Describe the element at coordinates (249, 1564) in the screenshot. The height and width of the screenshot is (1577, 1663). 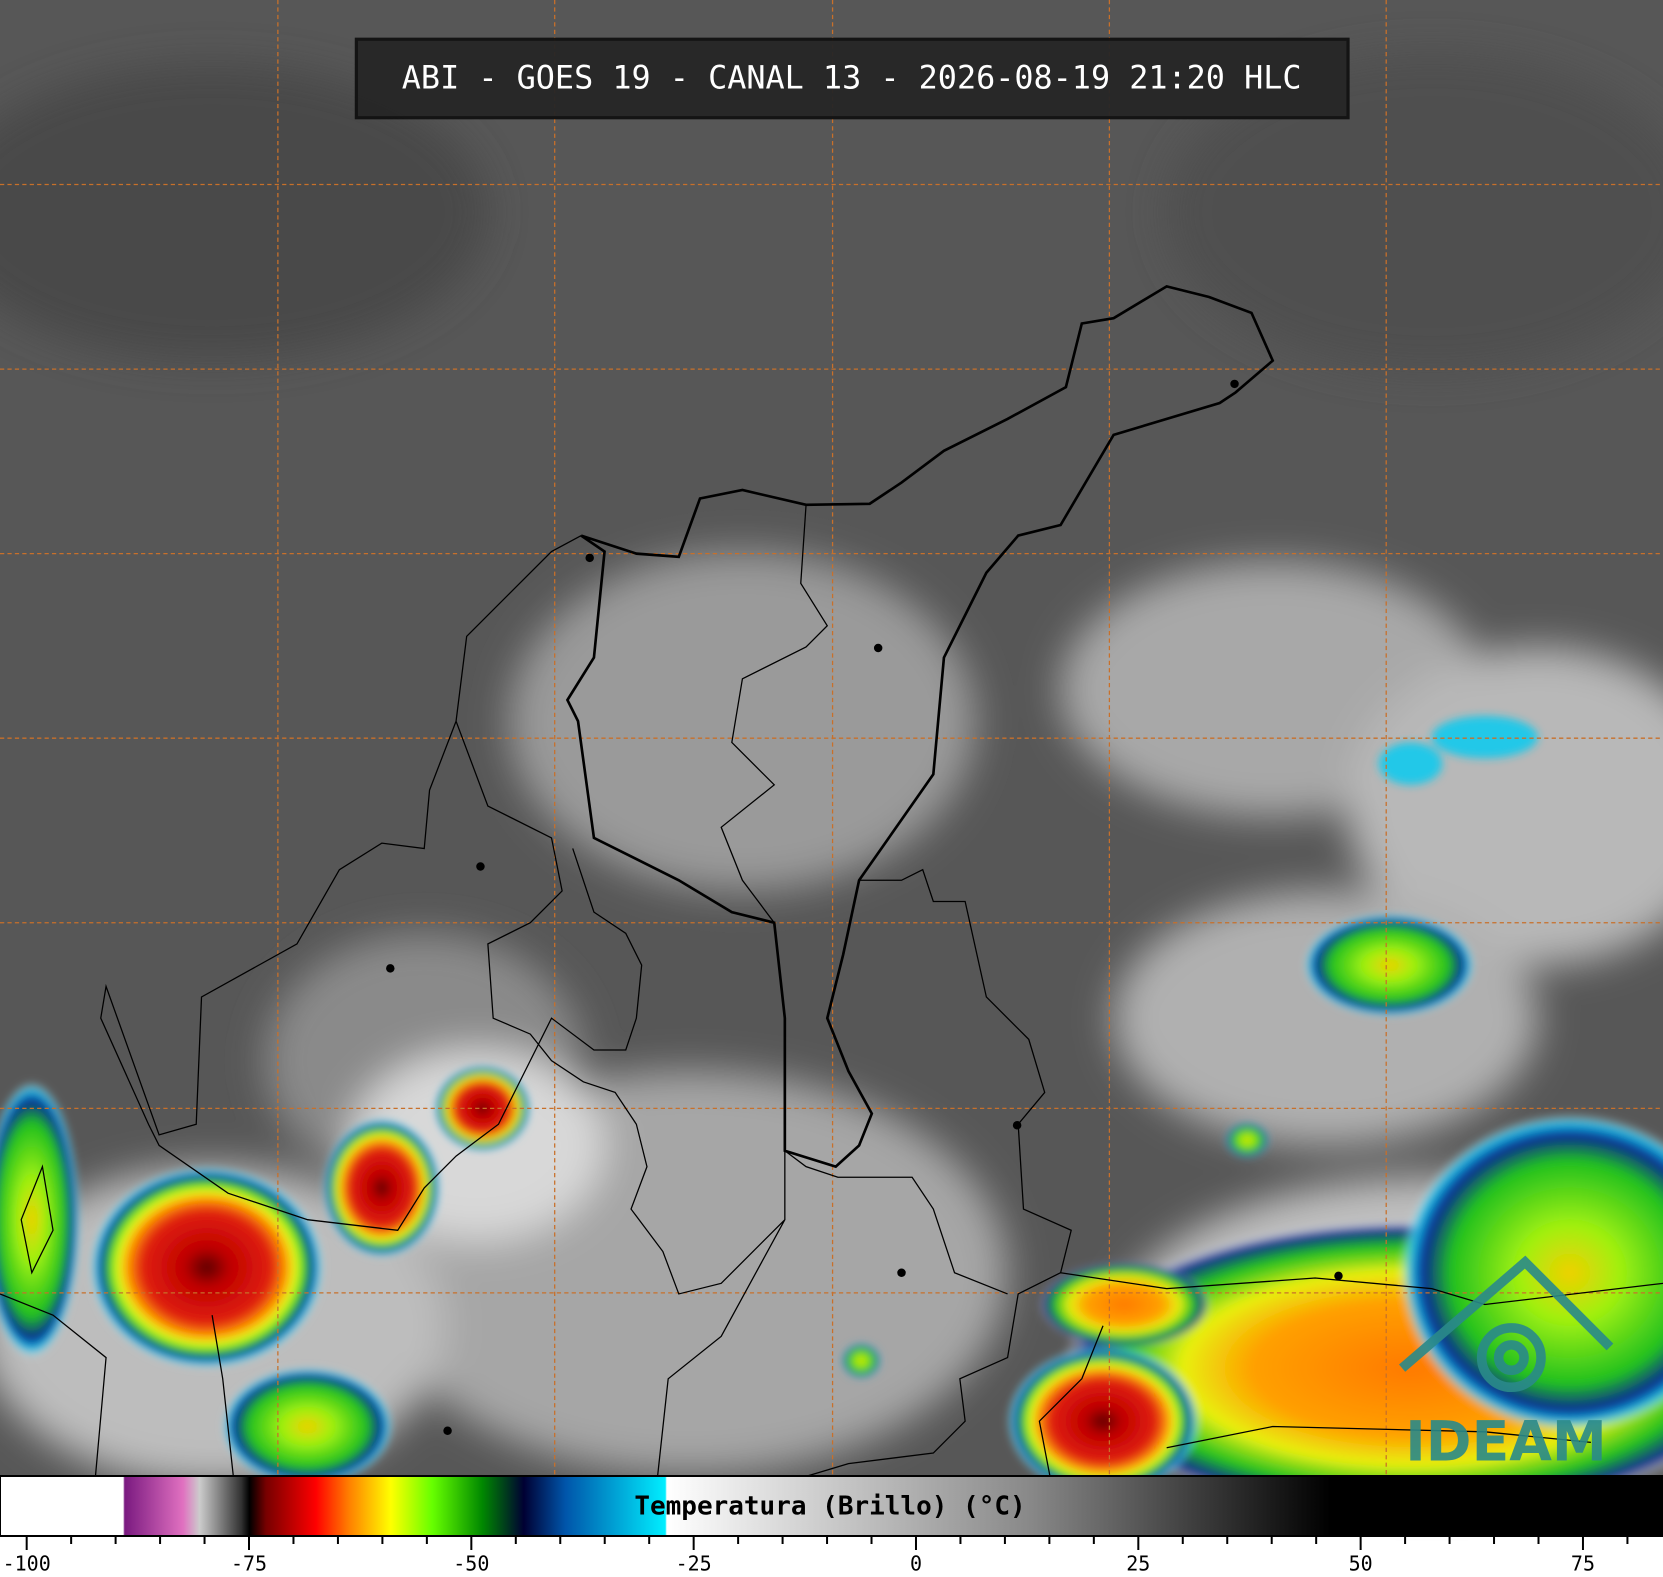
I see `tick-label: -75` at that location.